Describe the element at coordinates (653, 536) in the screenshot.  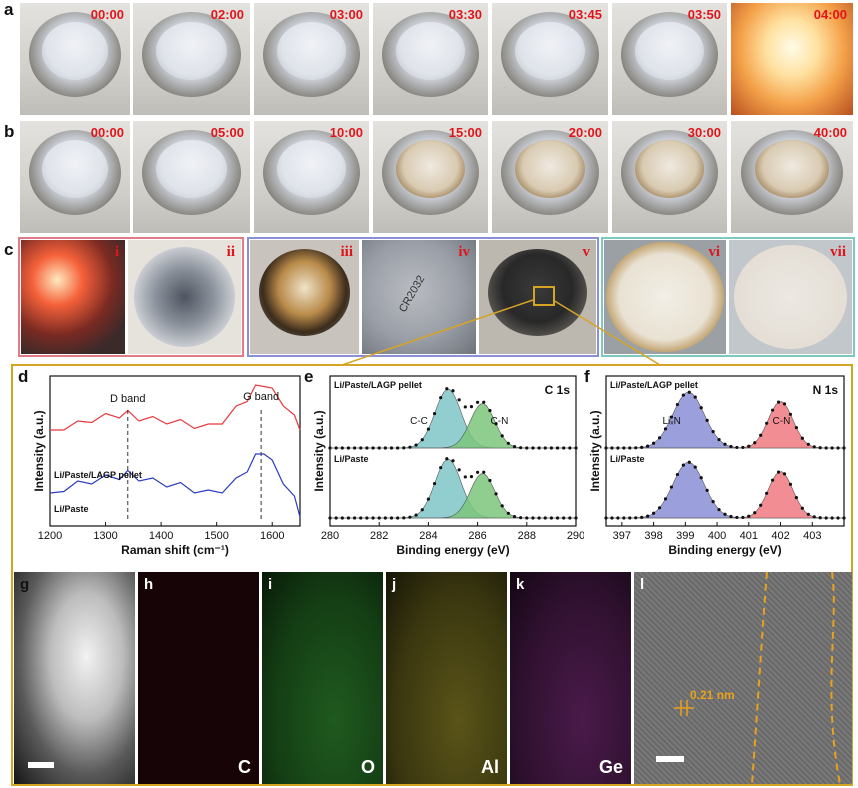
I see `x-tick-label: 398` at that location.